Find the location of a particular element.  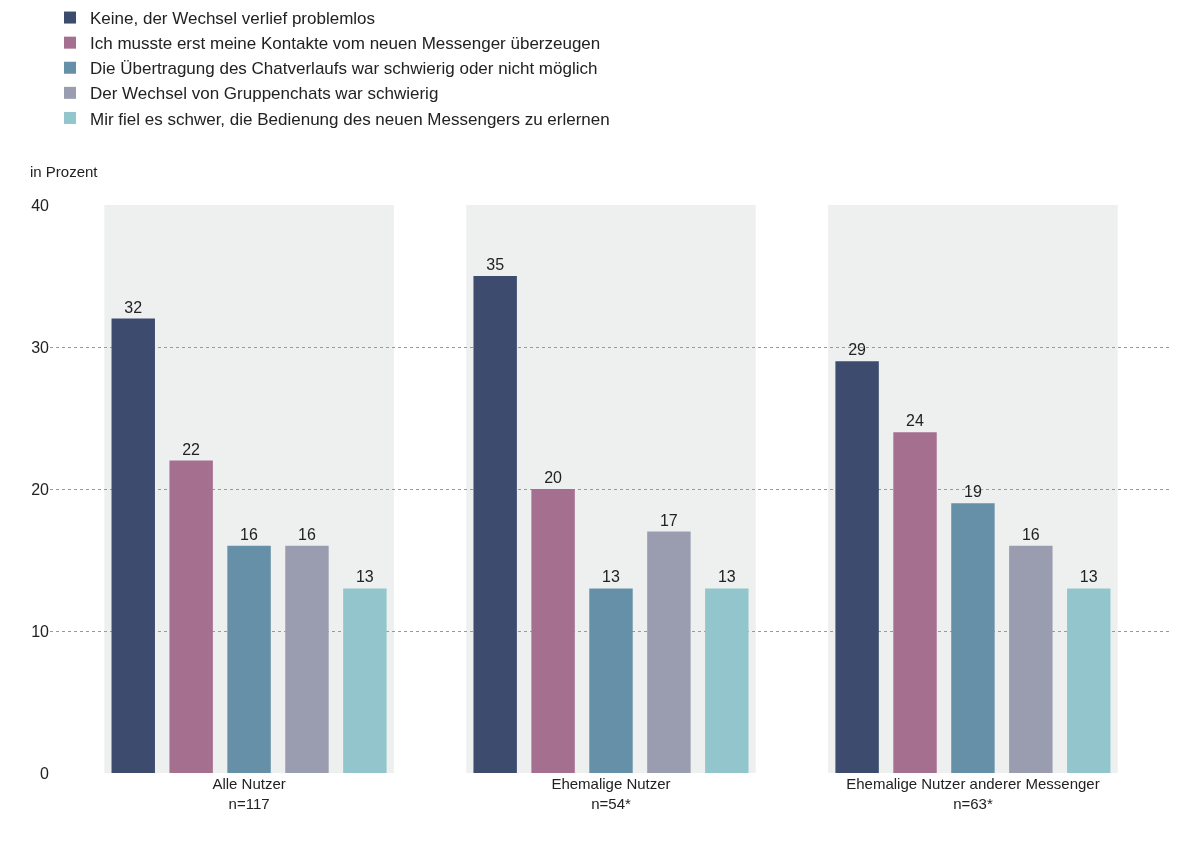

data-label: 22 is located at coordinates (191, 449).